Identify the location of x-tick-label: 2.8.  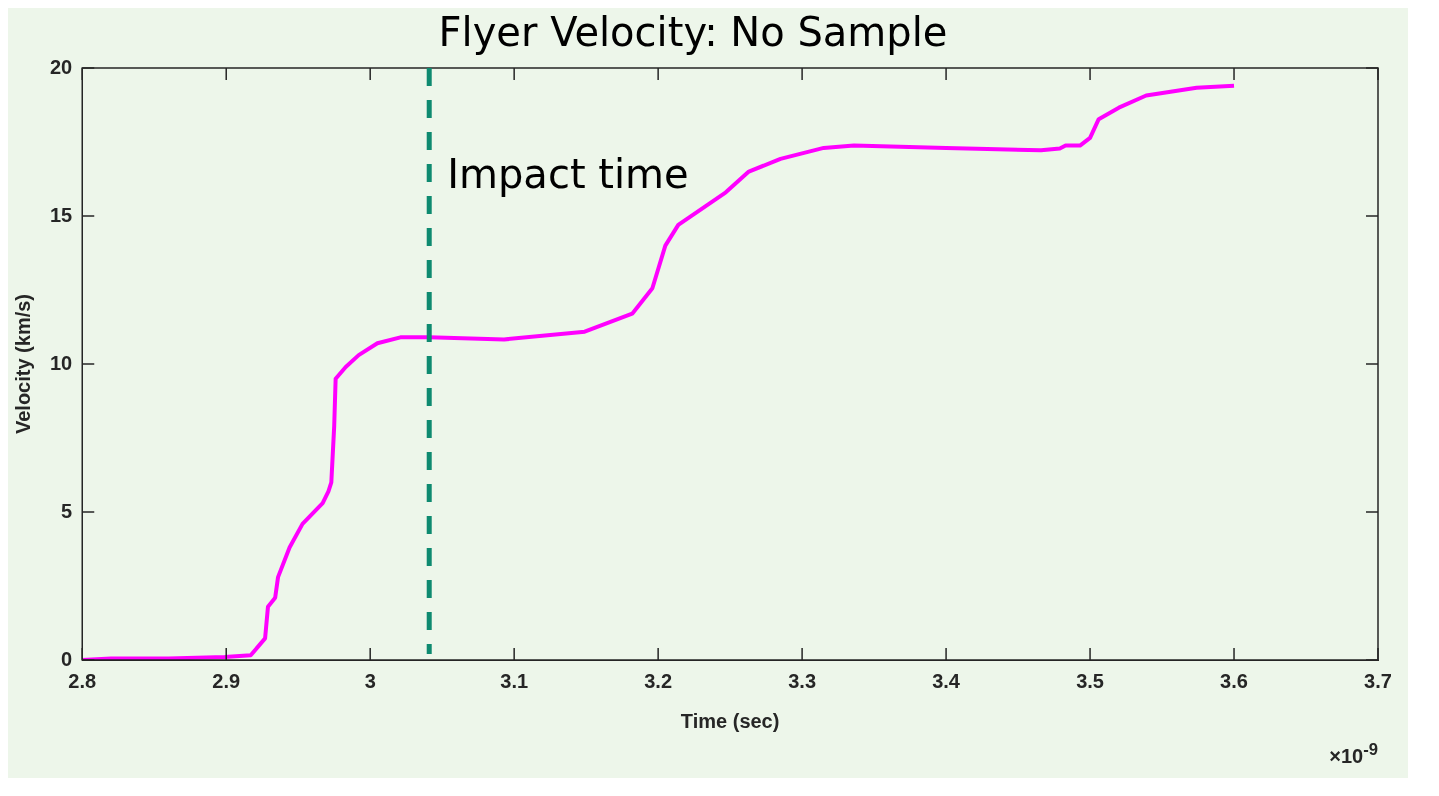
(82, 680).